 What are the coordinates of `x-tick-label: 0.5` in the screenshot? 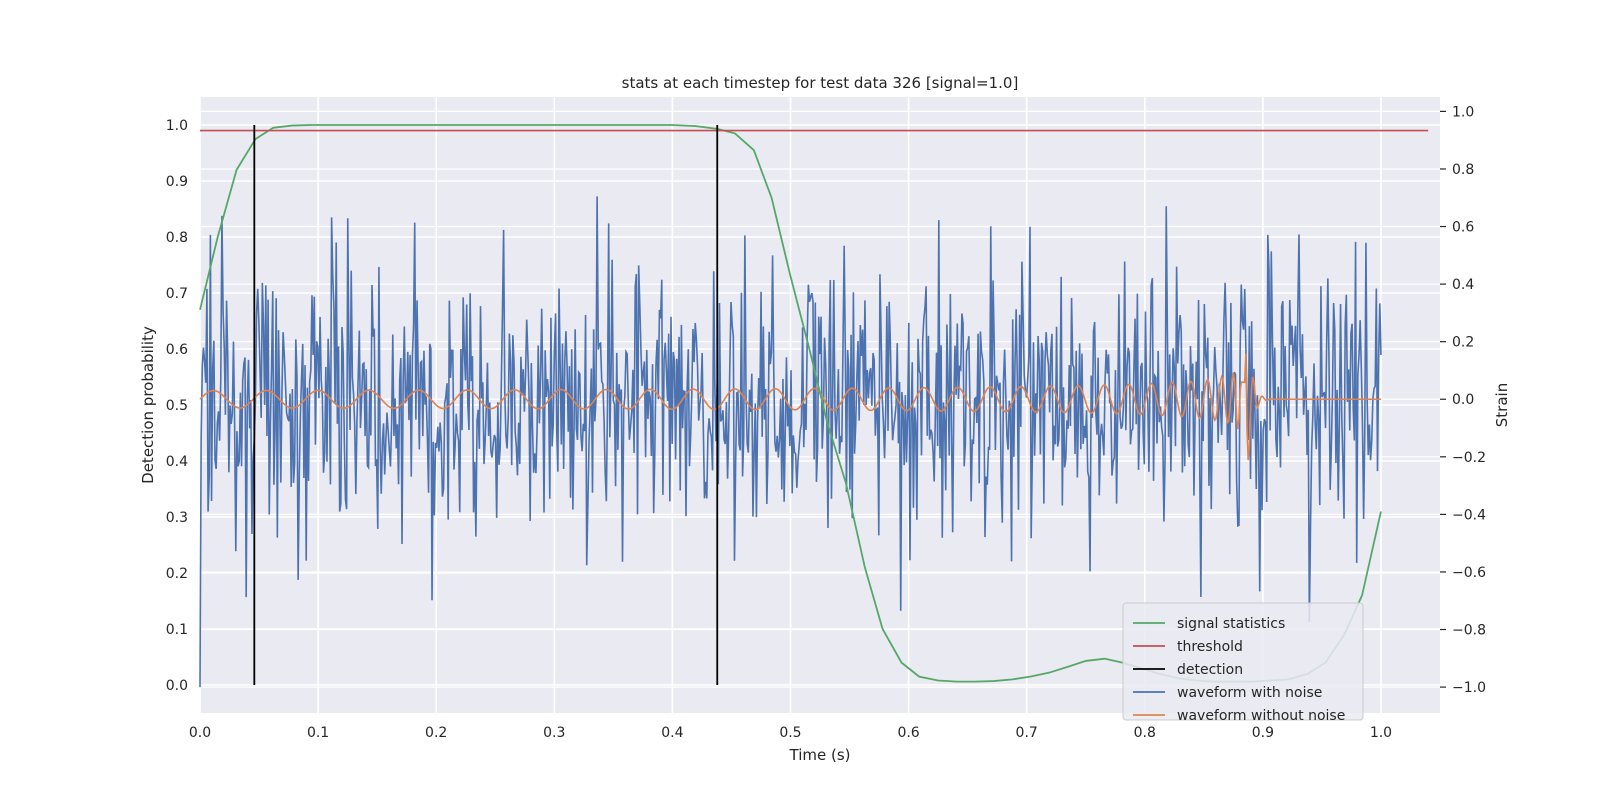 It's located at (790, 733).